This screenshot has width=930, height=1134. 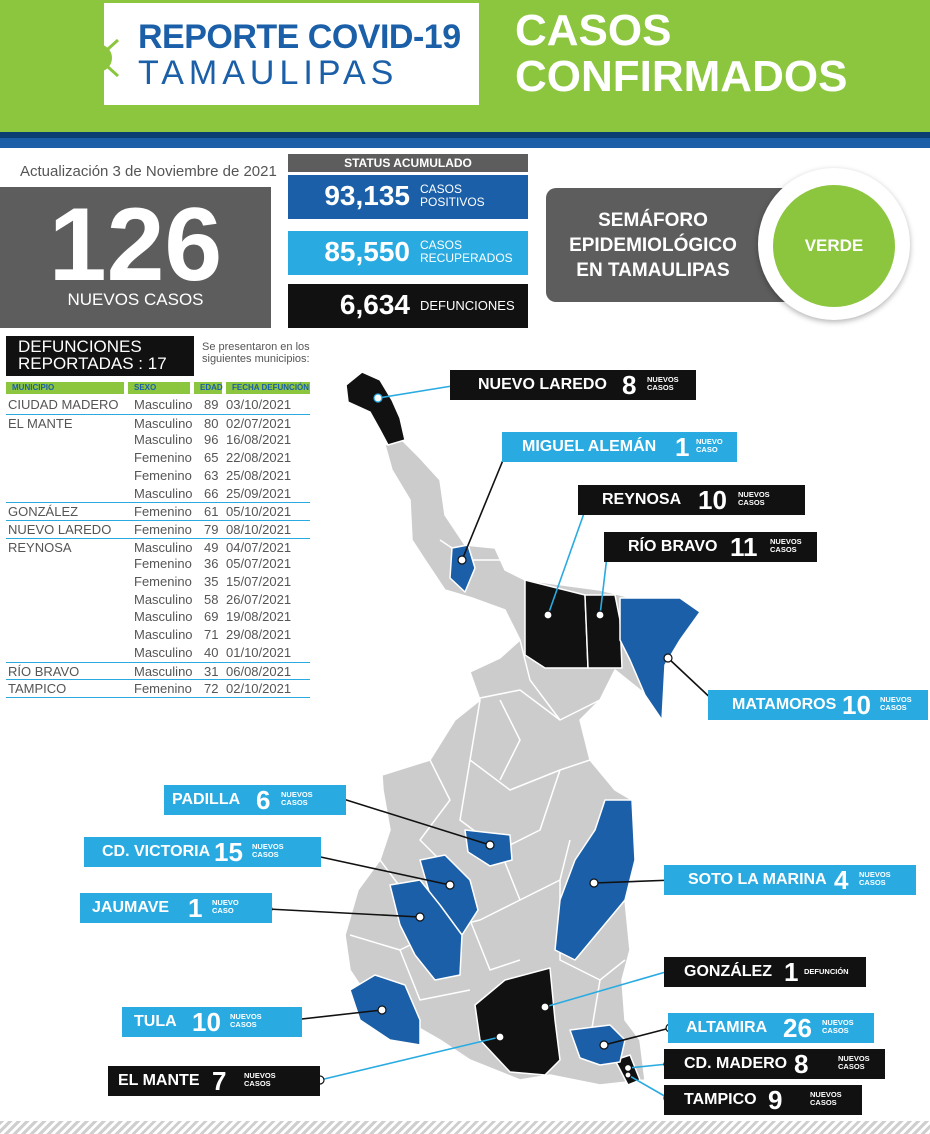 I want to click on leader-cd-madero, so click(x=648, y=1066).